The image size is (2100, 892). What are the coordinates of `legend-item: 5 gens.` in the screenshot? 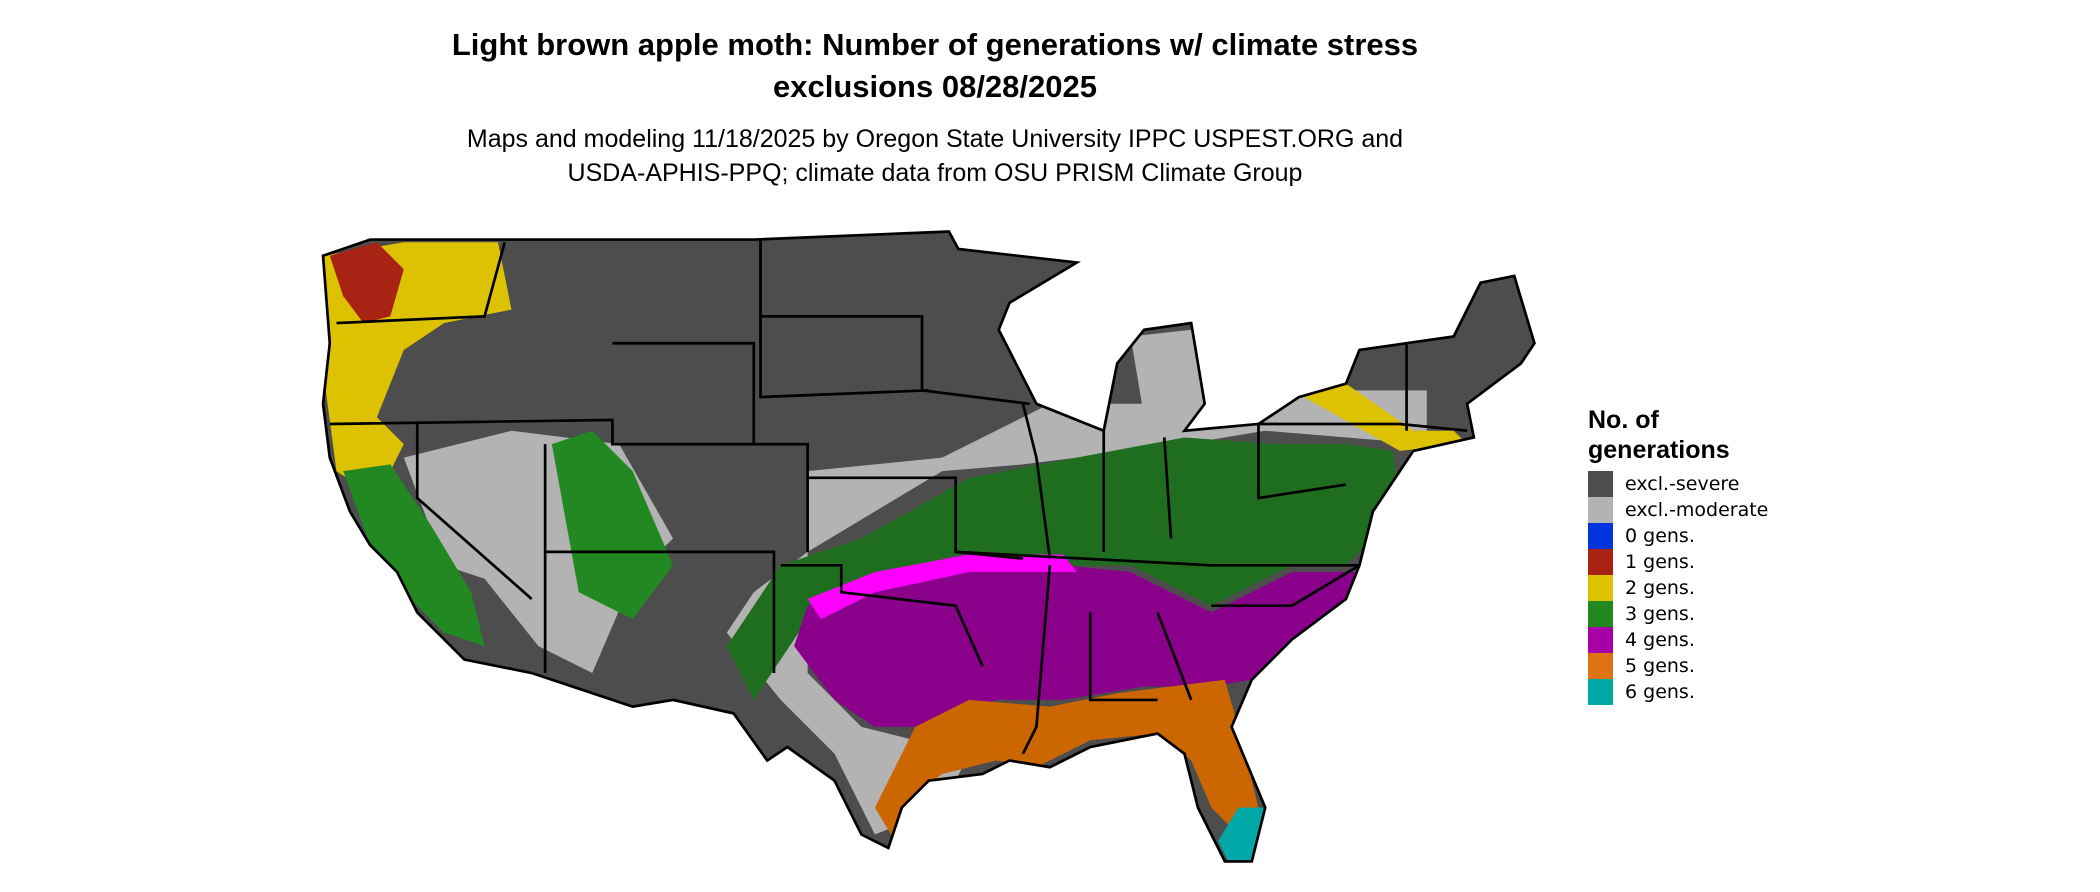 It's located at (1678, 666).